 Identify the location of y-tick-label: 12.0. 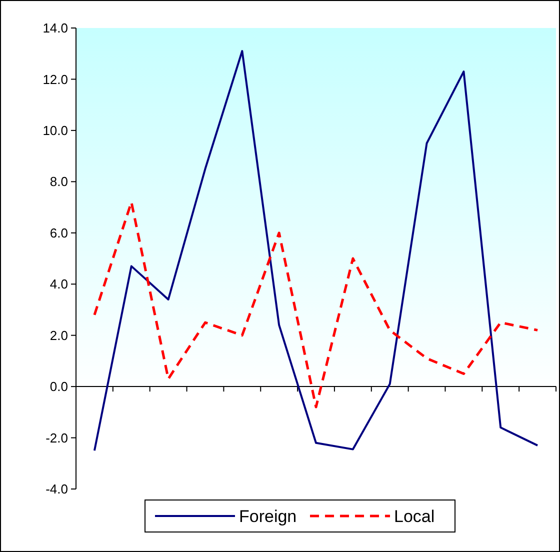
(55, 79).